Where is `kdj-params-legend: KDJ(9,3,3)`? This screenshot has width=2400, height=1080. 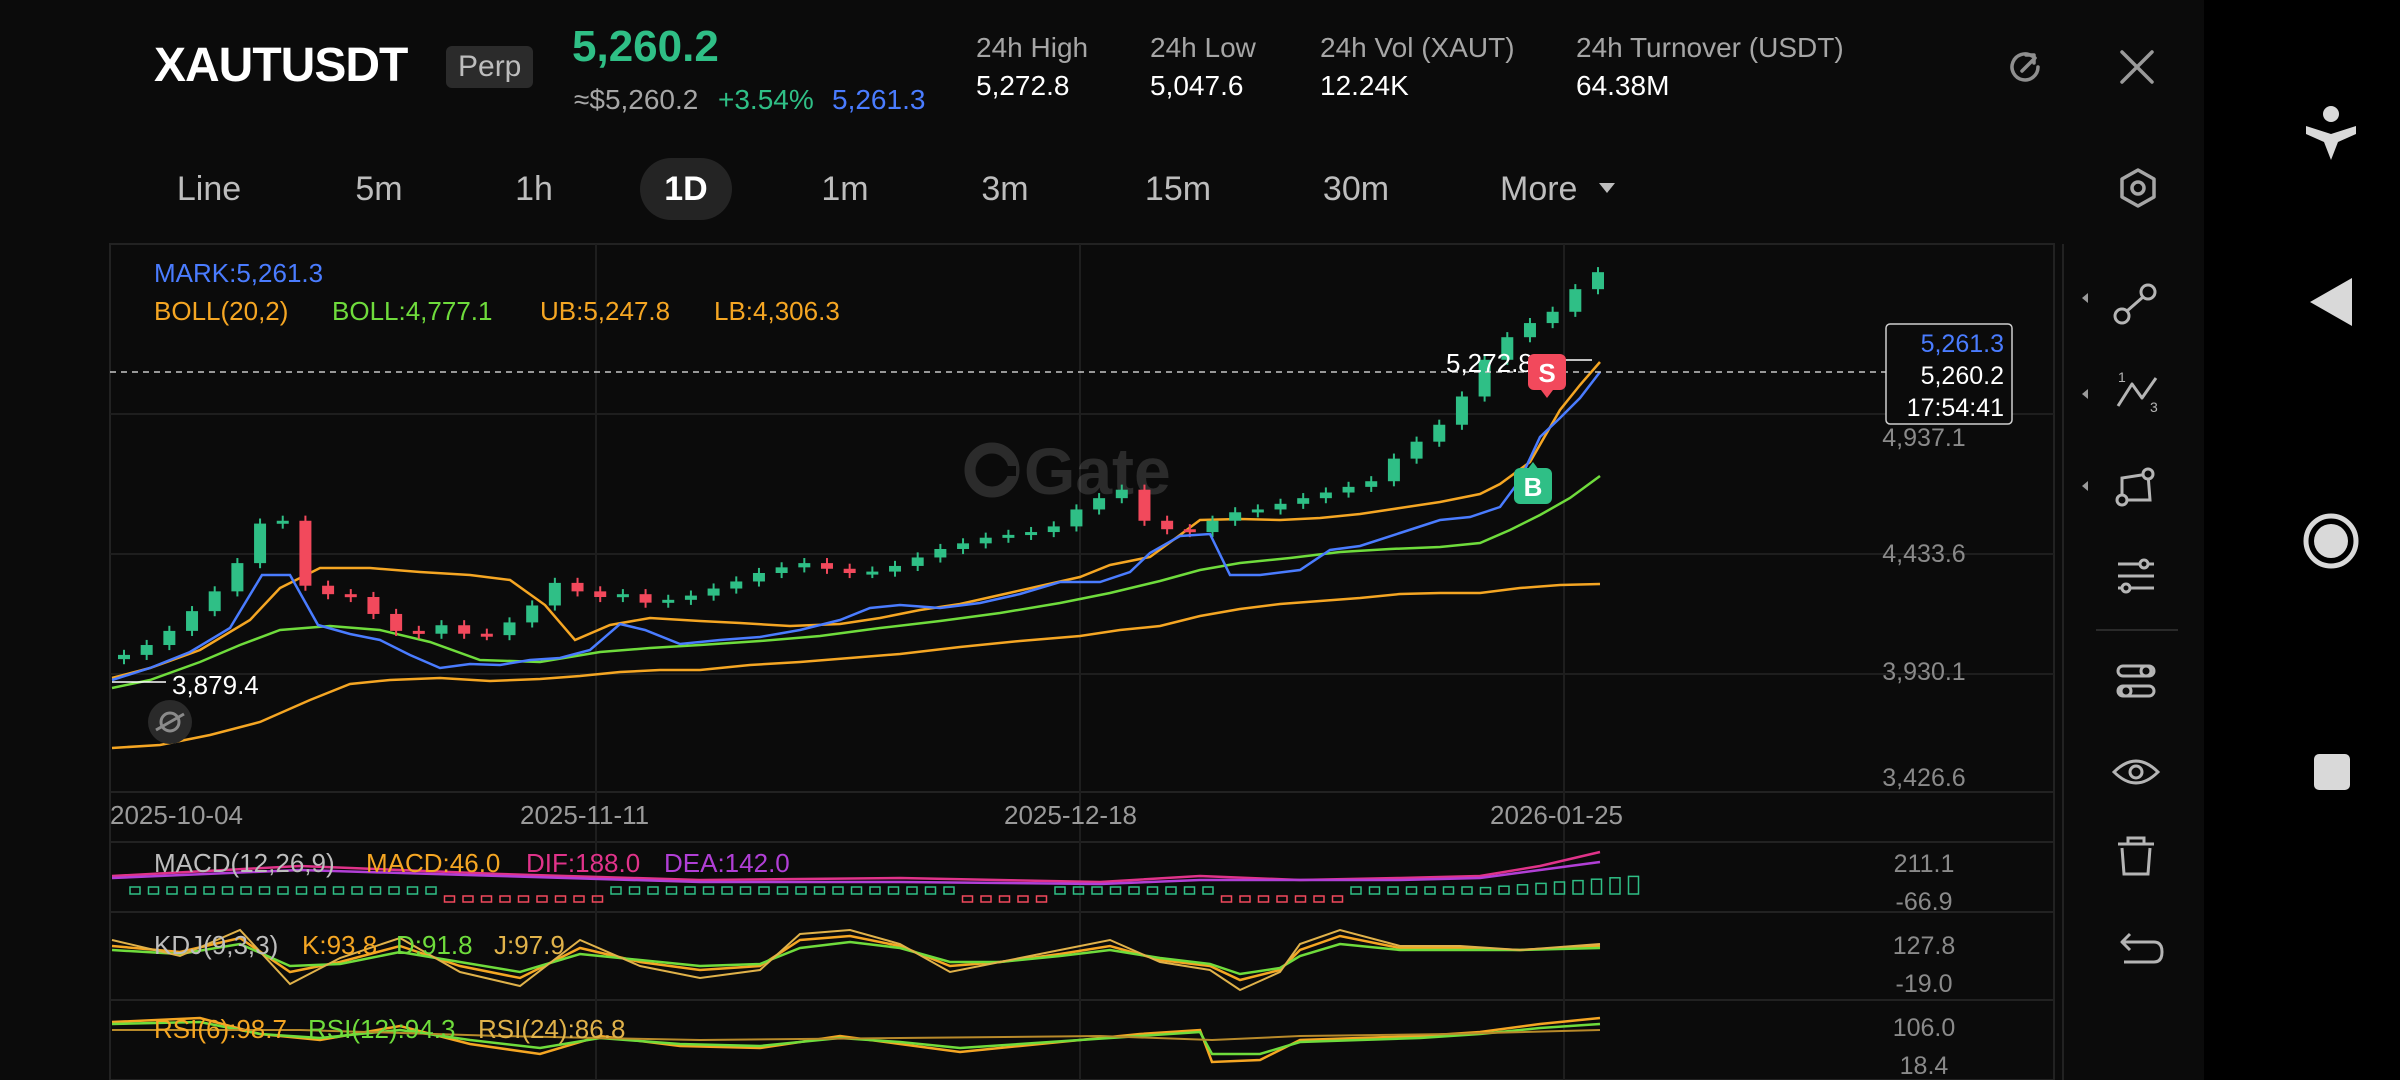 kdj-params-legend: KDJ(9,3,3) is located at coordinates (216, 945).